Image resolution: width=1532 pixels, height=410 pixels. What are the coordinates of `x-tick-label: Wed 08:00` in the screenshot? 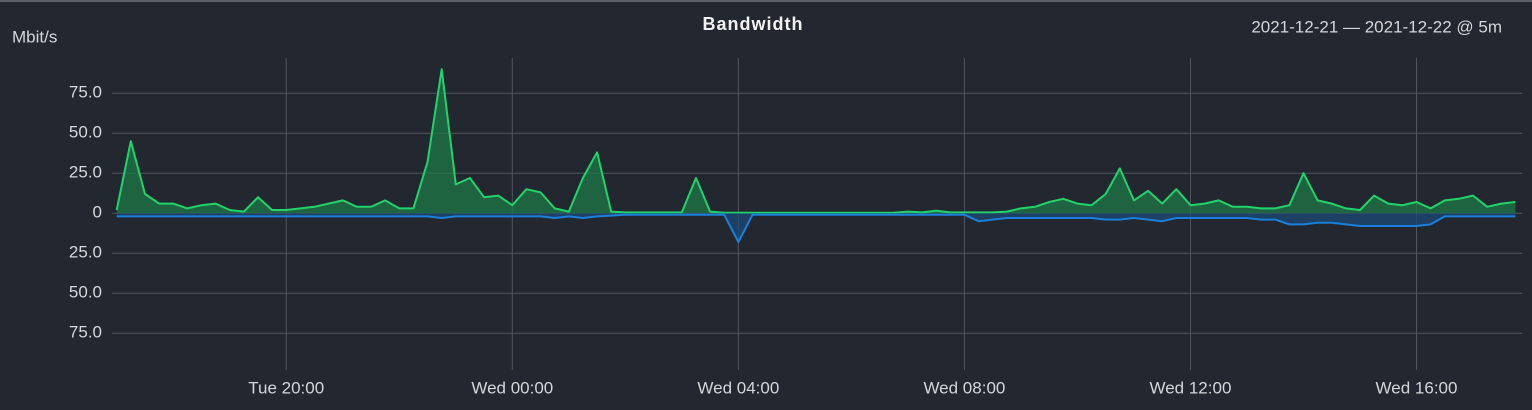 It's located at (964, 387).